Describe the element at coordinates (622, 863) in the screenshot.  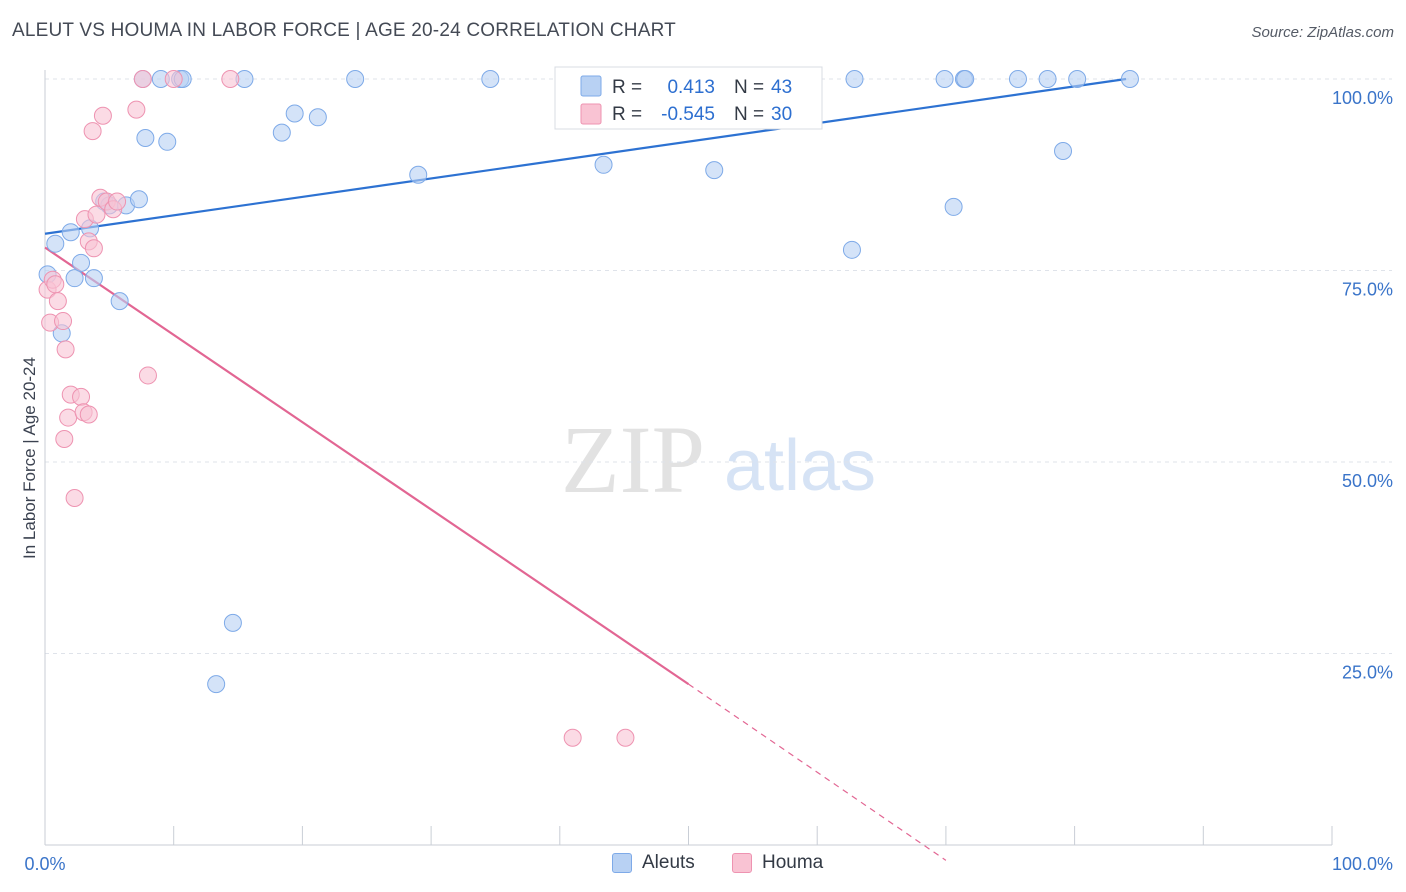
I see `aleuts-legend-swatch` at that location.